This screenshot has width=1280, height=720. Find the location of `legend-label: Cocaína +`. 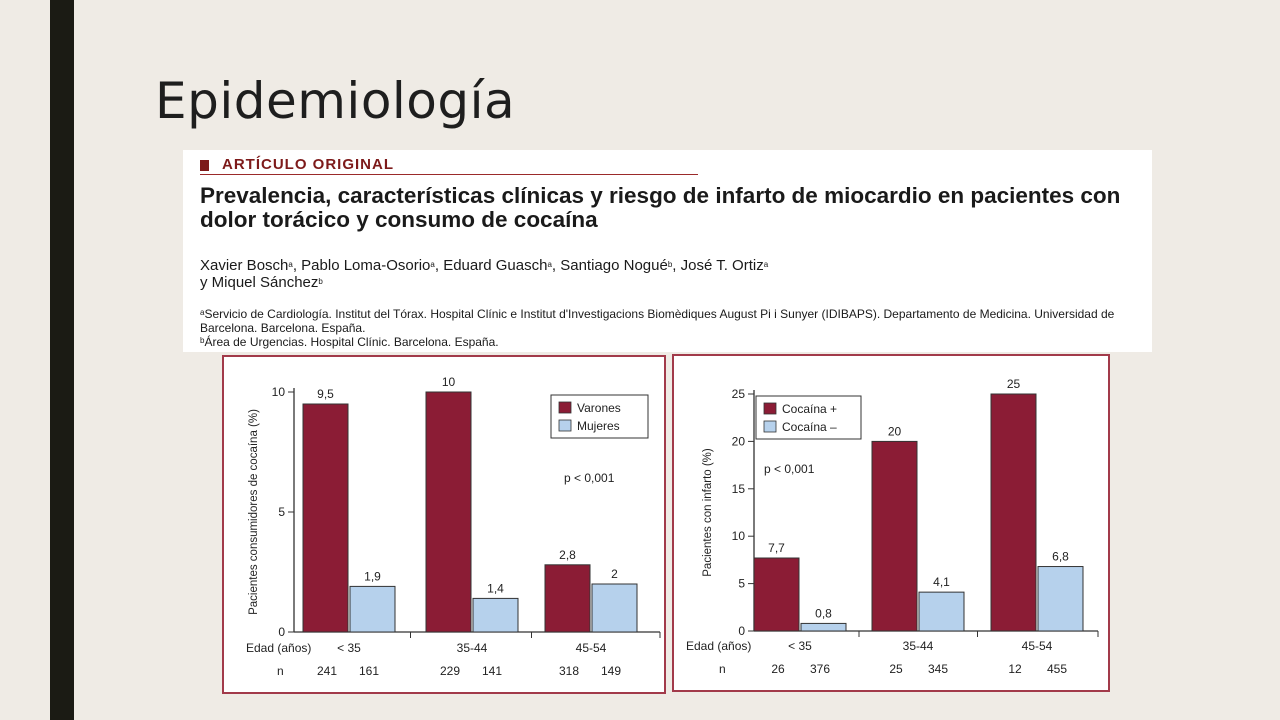

legend-label: Cocaína + is located at coordinates (809, 409).